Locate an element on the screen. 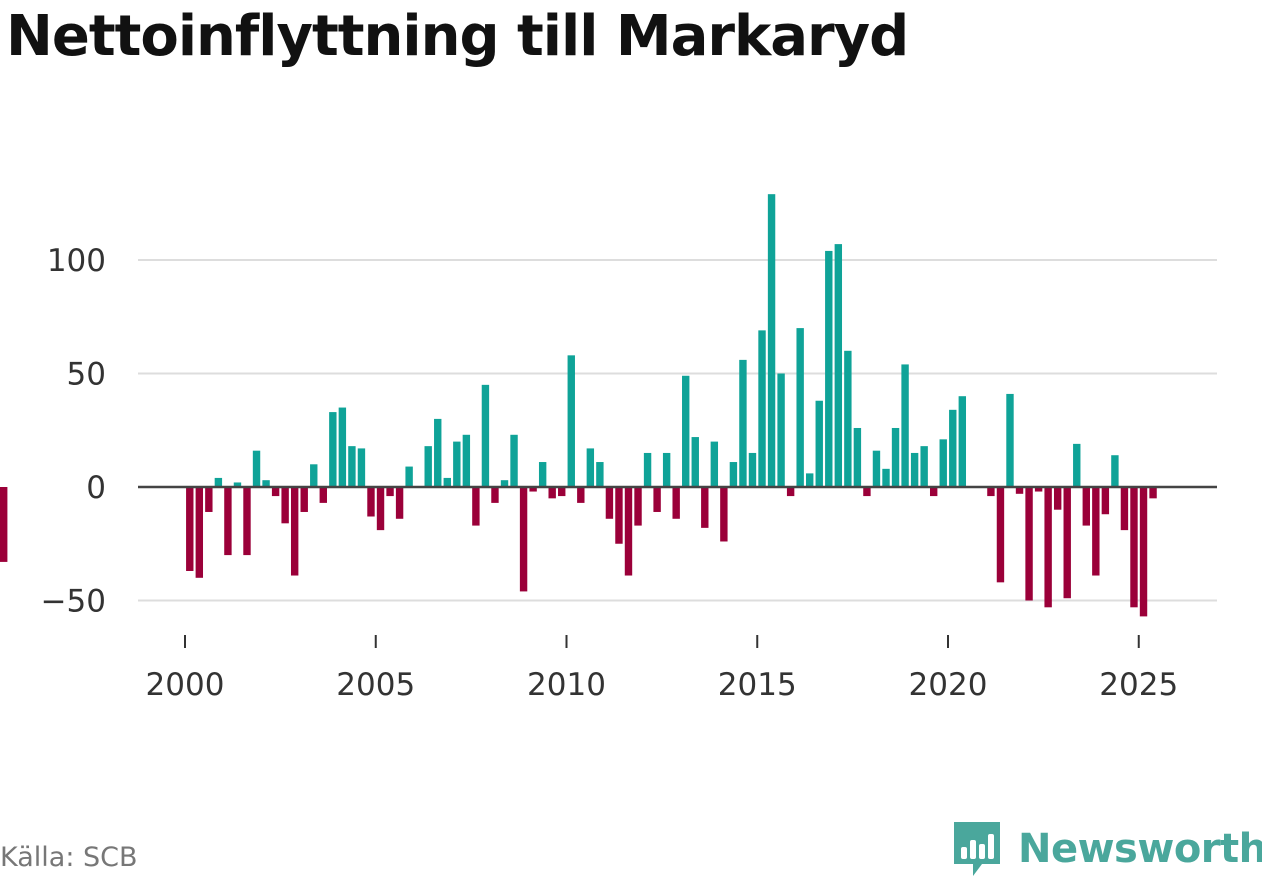 The image size is (1262, 879). newsworthy-logo-icon is located at coordinates (977, 849).